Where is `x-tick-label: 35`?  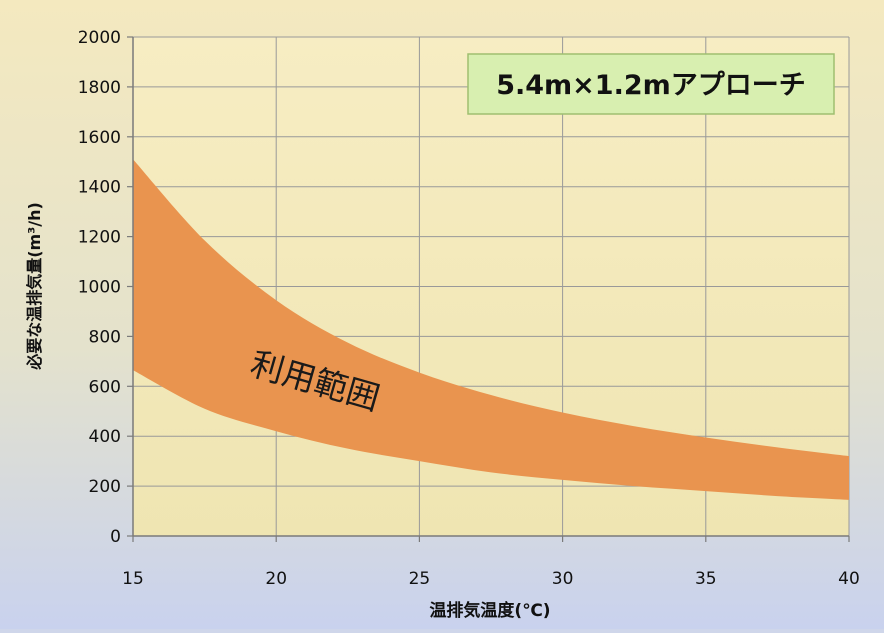
x-tick-label: 35 is located at coordinates (706, 579).